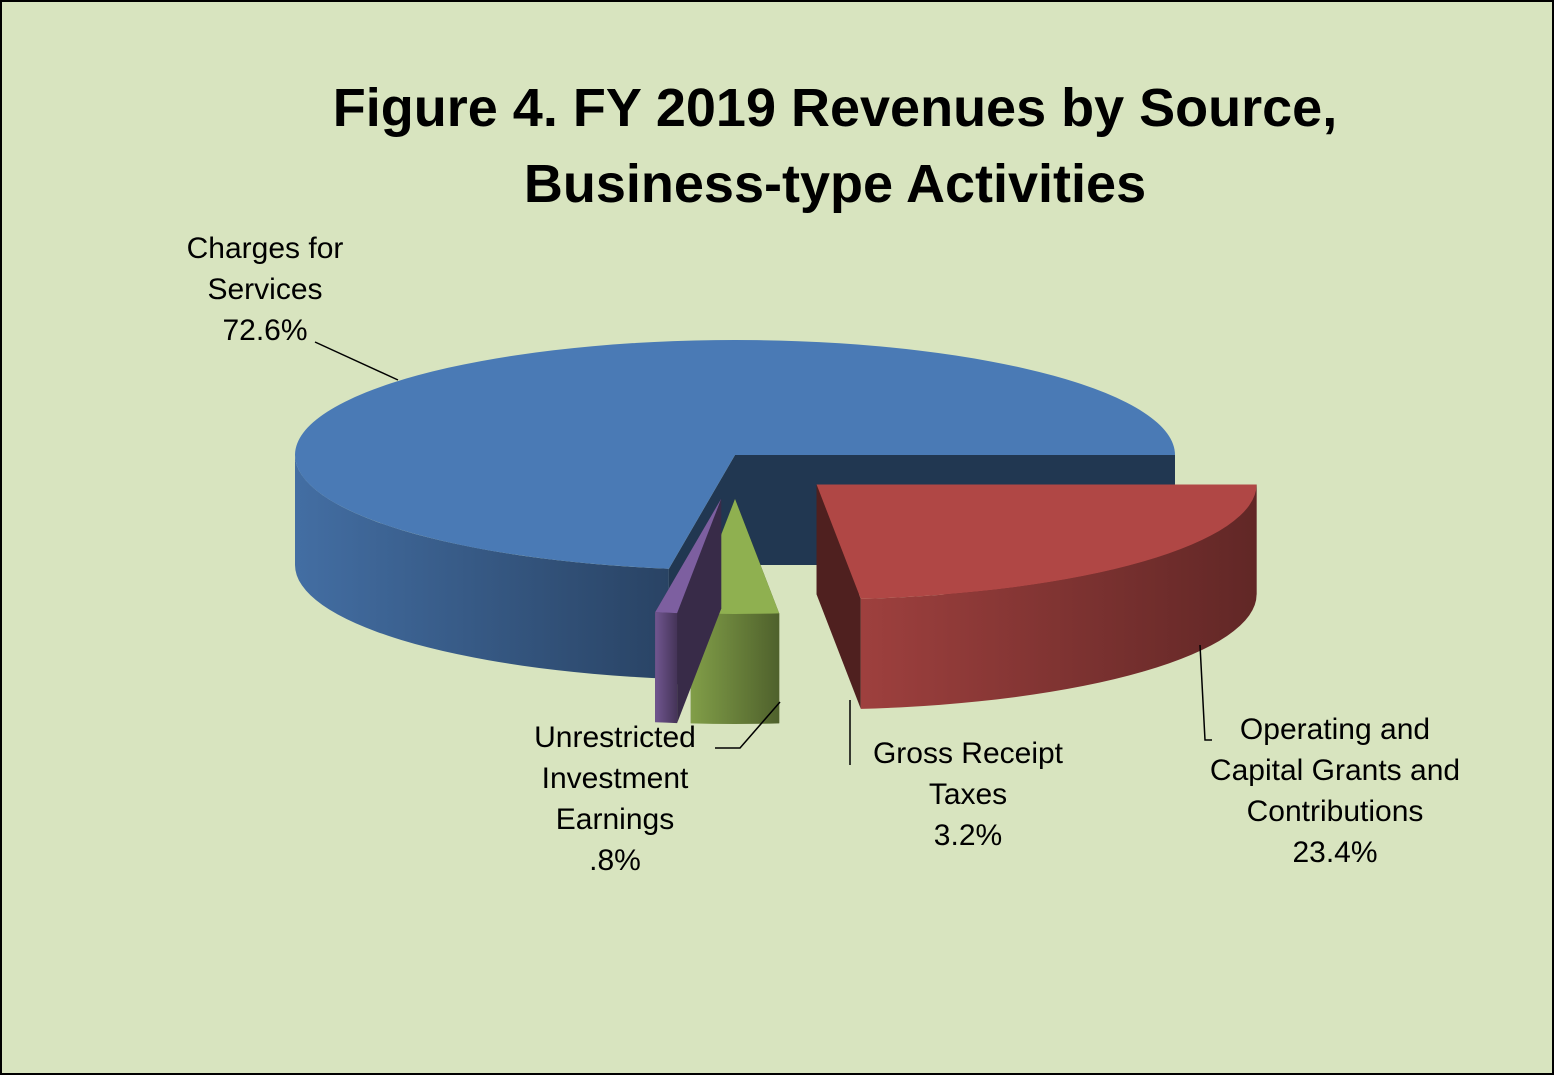 The width and height of the screenshot is (1554, 1075). I want to click on label: Gross Receipt Taxes 3.2%, so click(968, 794).